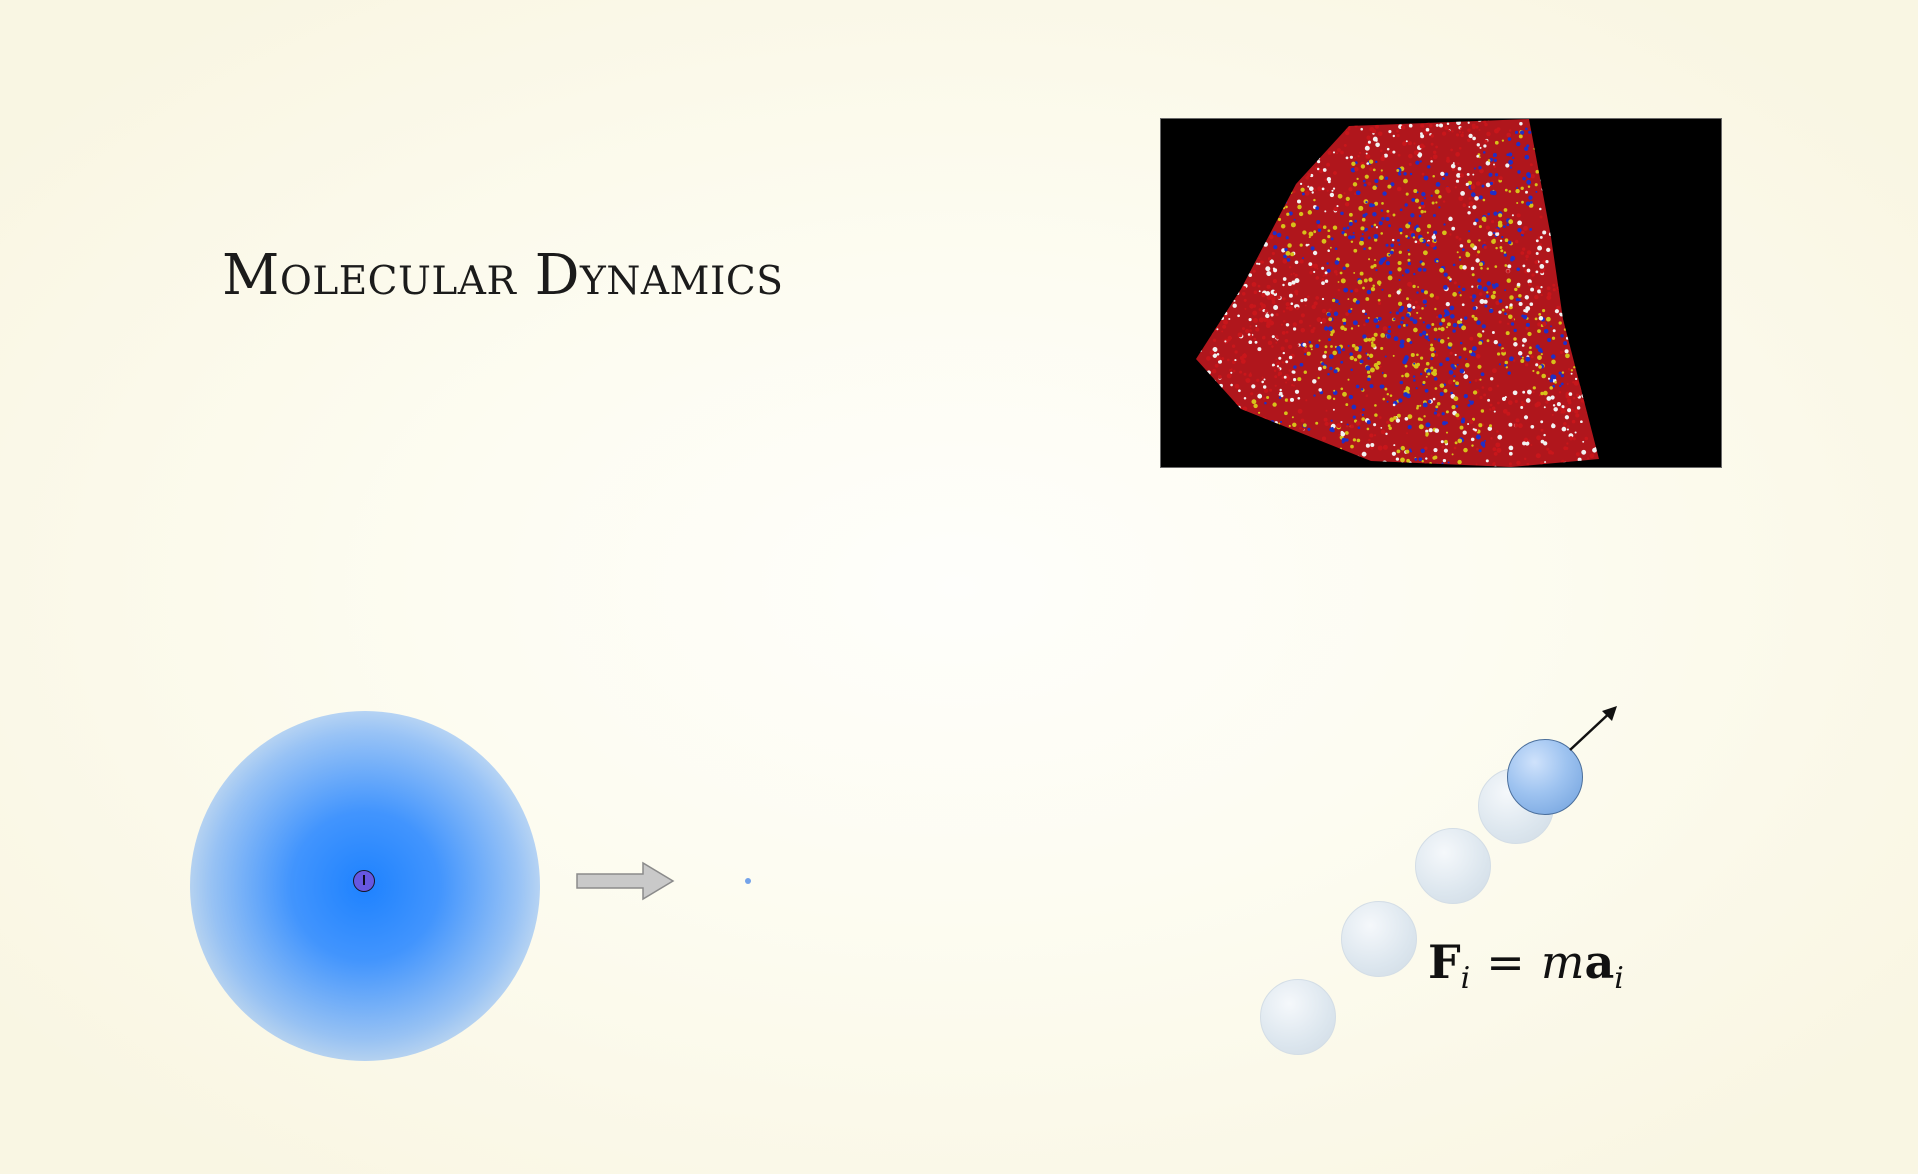  What do you see at coordinates (1465, 978) in the screenshot?
I see `equation-force-subscript: i` at bounding box center [1465, 978].